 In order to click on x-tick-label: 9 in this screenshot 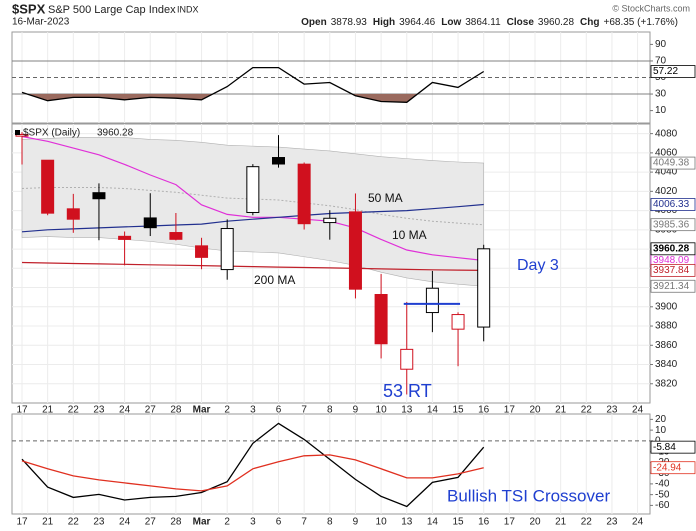, I will do `click(356, 410)`.